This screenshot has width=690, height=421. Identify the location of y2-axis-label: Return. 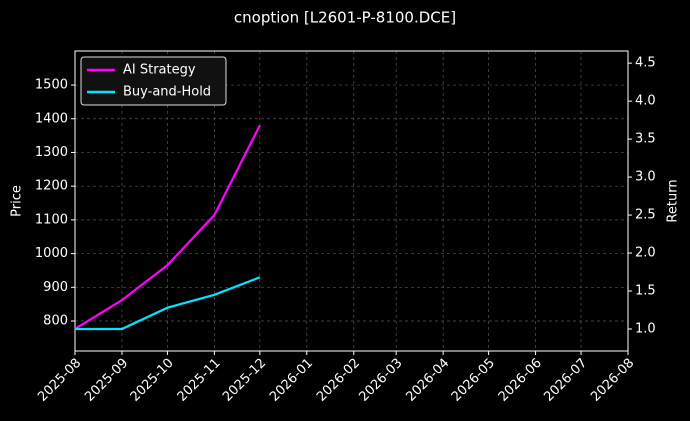
(673, 200).